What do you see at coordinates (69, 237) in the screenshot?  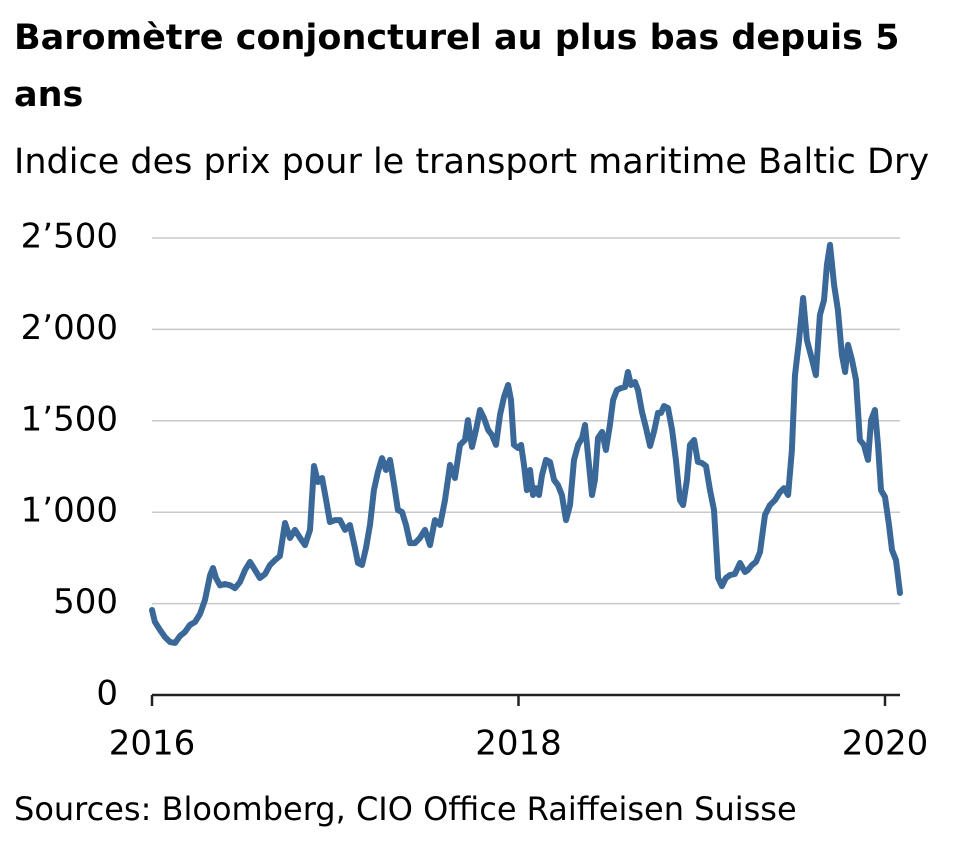 I see `y-tick-label: 2’500` at bounding box center [69, 237].